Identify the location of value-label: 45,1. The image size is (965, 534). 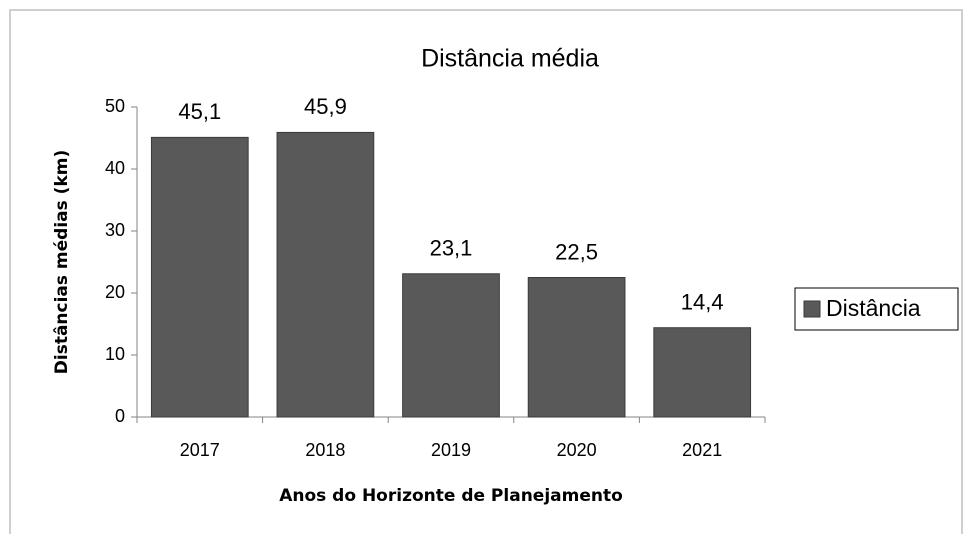
(199, 111).